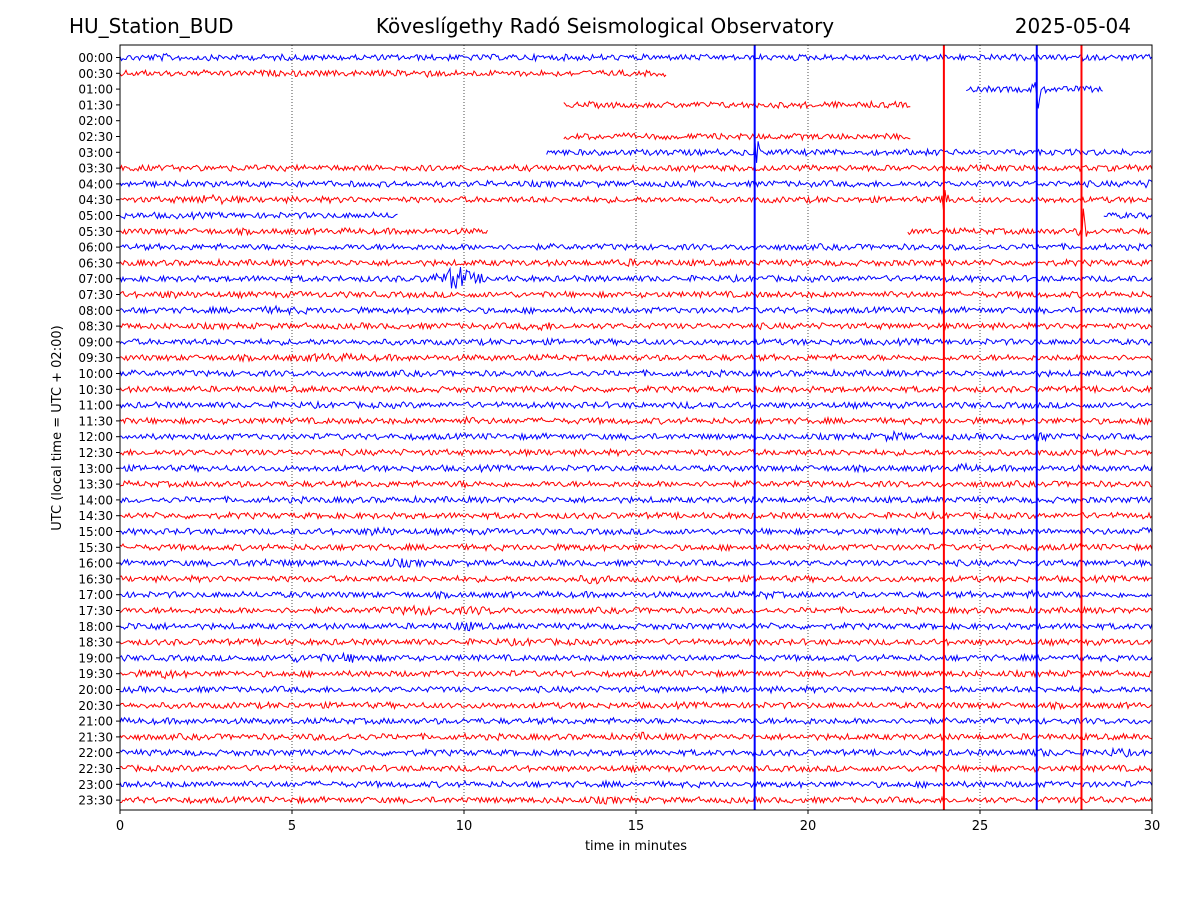 The height and width of the screenshot is (900, 1200). What do you see at coordinates (1072, 26) in the screenshot?
I see `date-label: 2025-05-04` at bounding box center [1072, 26].